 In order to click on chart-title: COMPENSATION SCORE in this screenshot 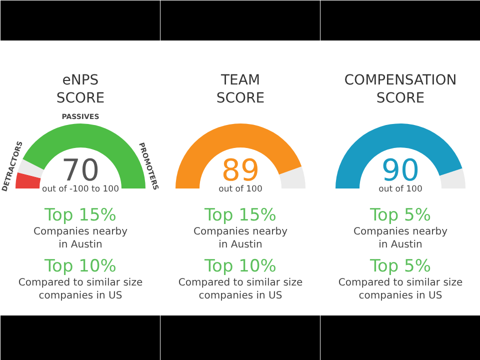, I will do `click(400, 89)`.